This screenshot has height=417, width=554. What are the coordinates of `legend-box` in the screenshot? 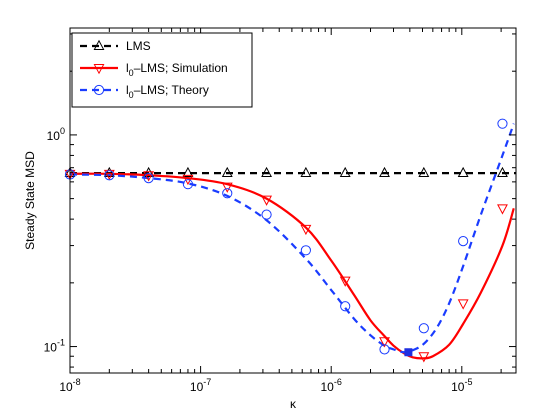 It's located at (162, 70).